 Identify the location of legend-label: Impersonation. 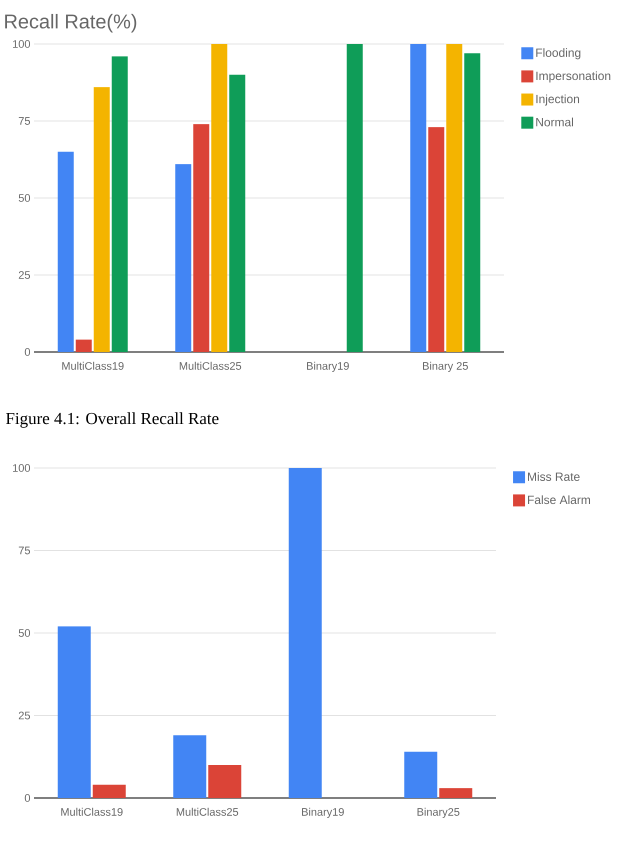
(573, 76).